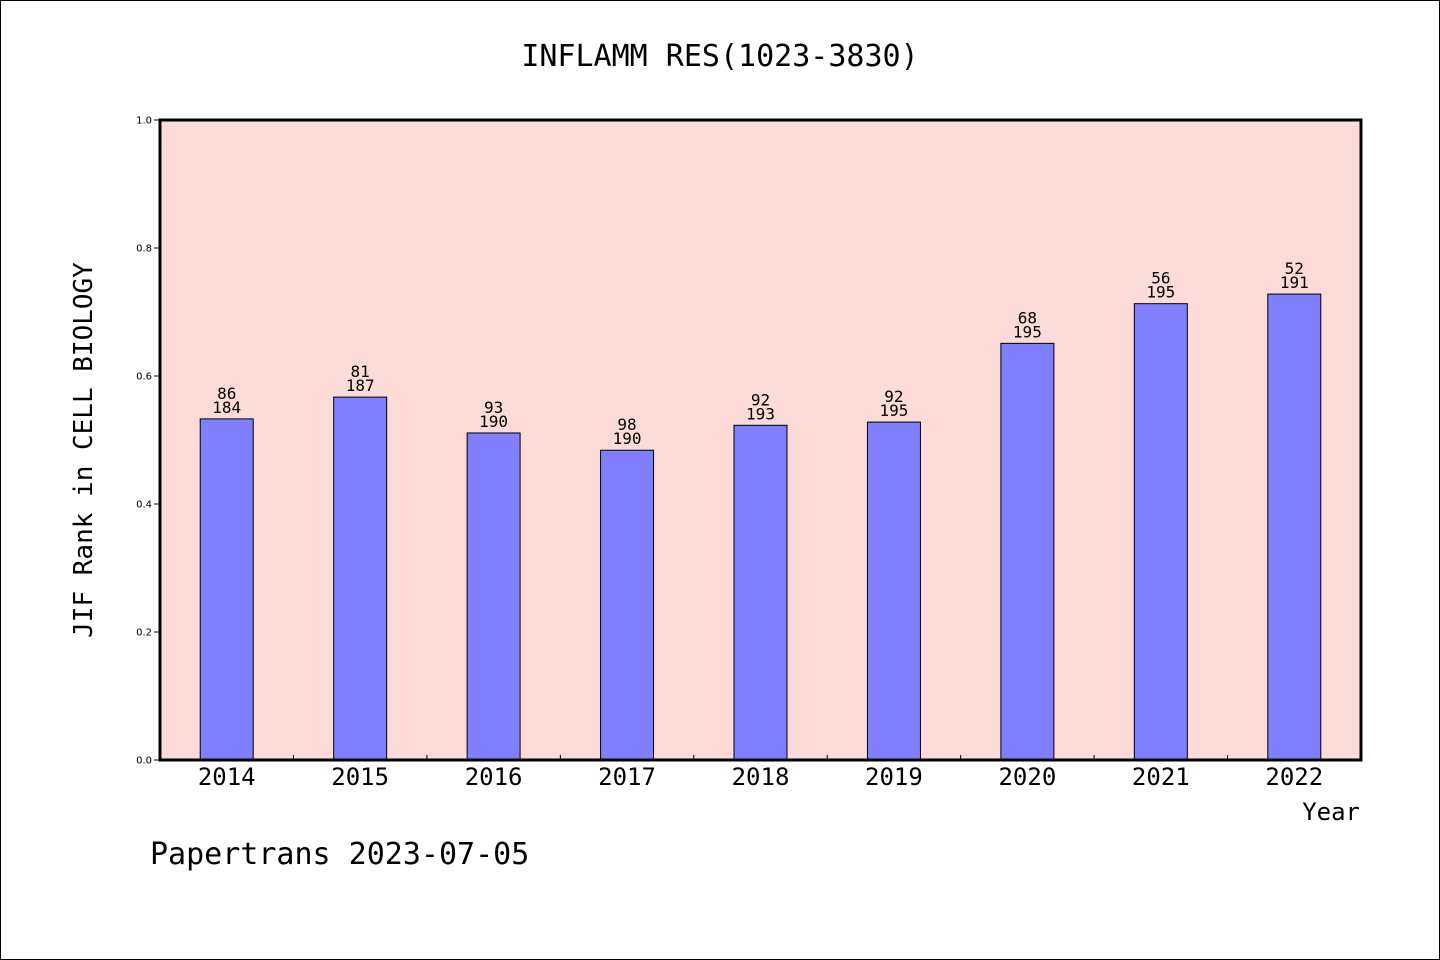 Image resolution: width=1440 pixels, height=960 pixels. What do you see at coordinates (493, 421) in the screenshot?
I see `total-label-2016: 190` at bounding box center [493, 421].